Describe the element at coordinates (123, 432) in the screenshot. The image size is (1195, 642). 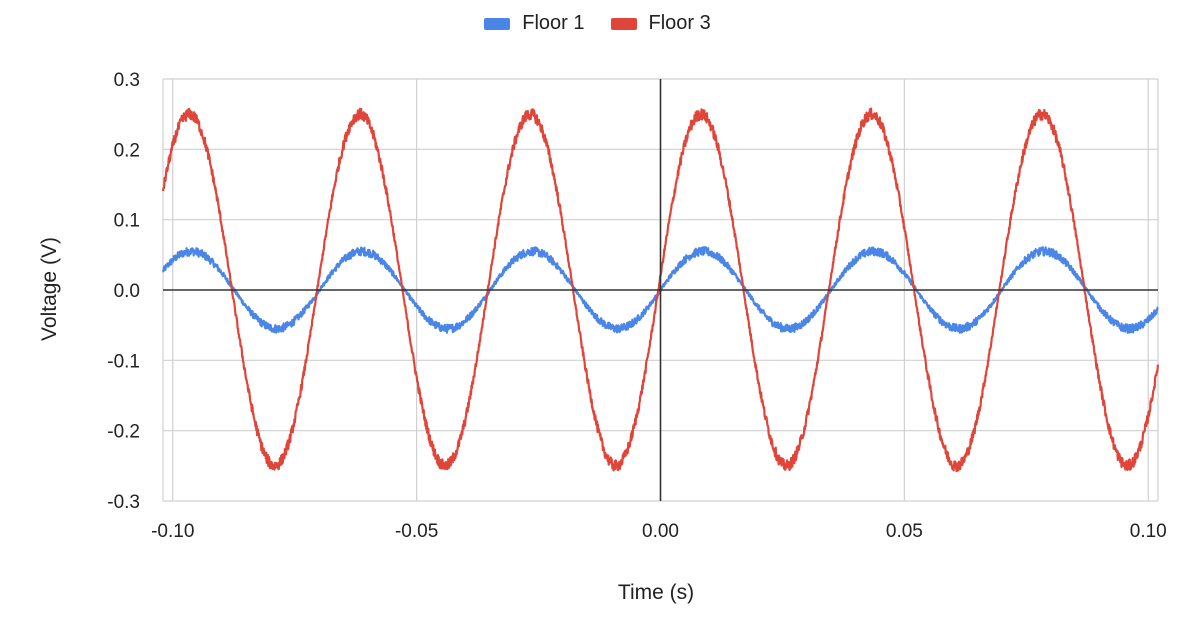
I see `y-tick-label: -0.2` at that location.